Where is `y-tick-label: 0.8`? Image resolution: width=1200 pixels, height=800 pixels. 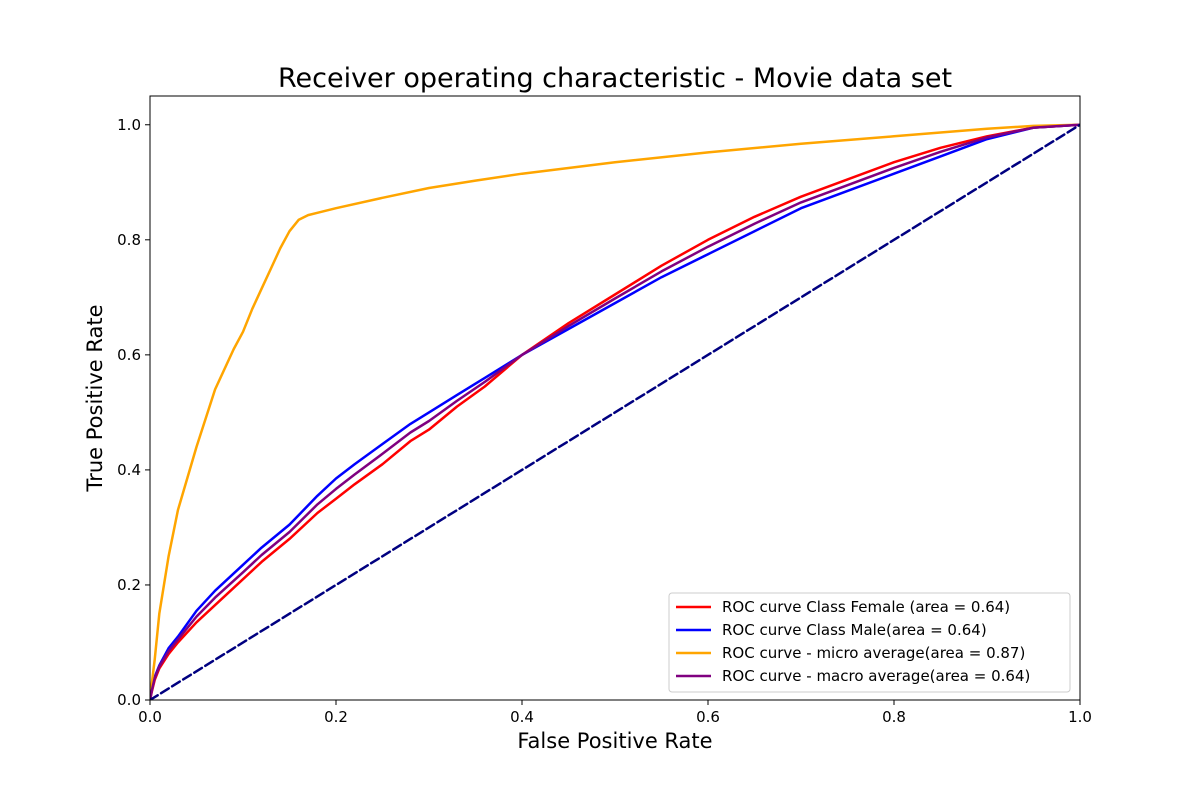
y-tick-label: 0.8 is located at coordinates (129, 240).